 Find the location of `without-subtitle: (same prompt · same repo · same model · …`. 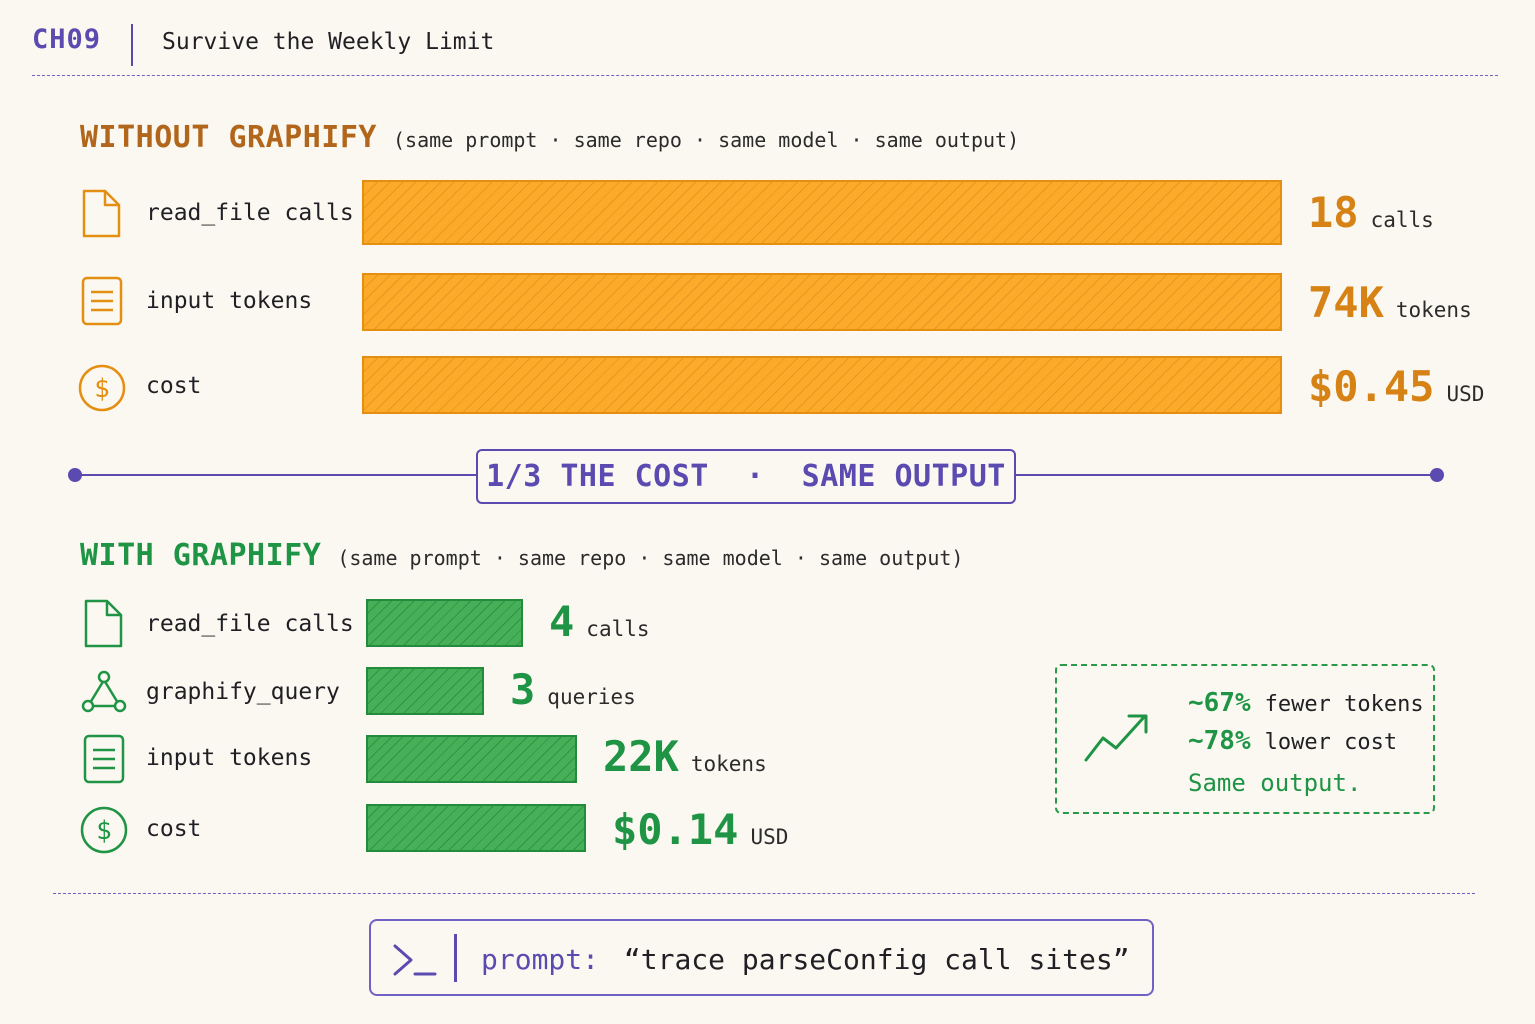

without-subtitle: (same prompt · same repo · same model · … is located at coordinates (706, 140).